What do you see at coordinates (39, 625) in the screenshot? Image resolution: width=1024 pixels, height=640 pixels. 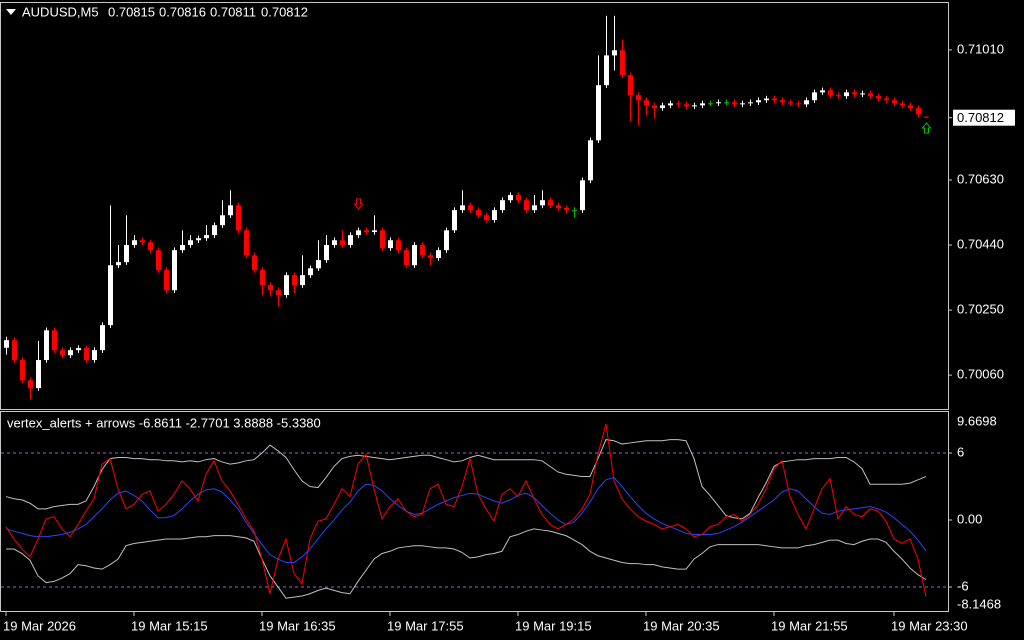 I see `x-tick-label: 19 Mar 2026` at bounding box center [39, 625].